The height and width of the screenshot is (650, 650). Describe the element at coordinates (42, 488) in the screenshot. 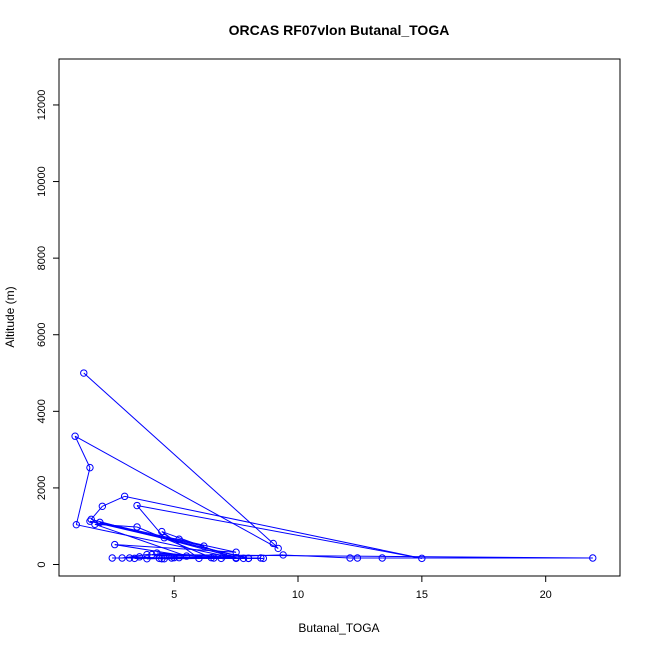

I see `y-tick-label: 2000` at that location.